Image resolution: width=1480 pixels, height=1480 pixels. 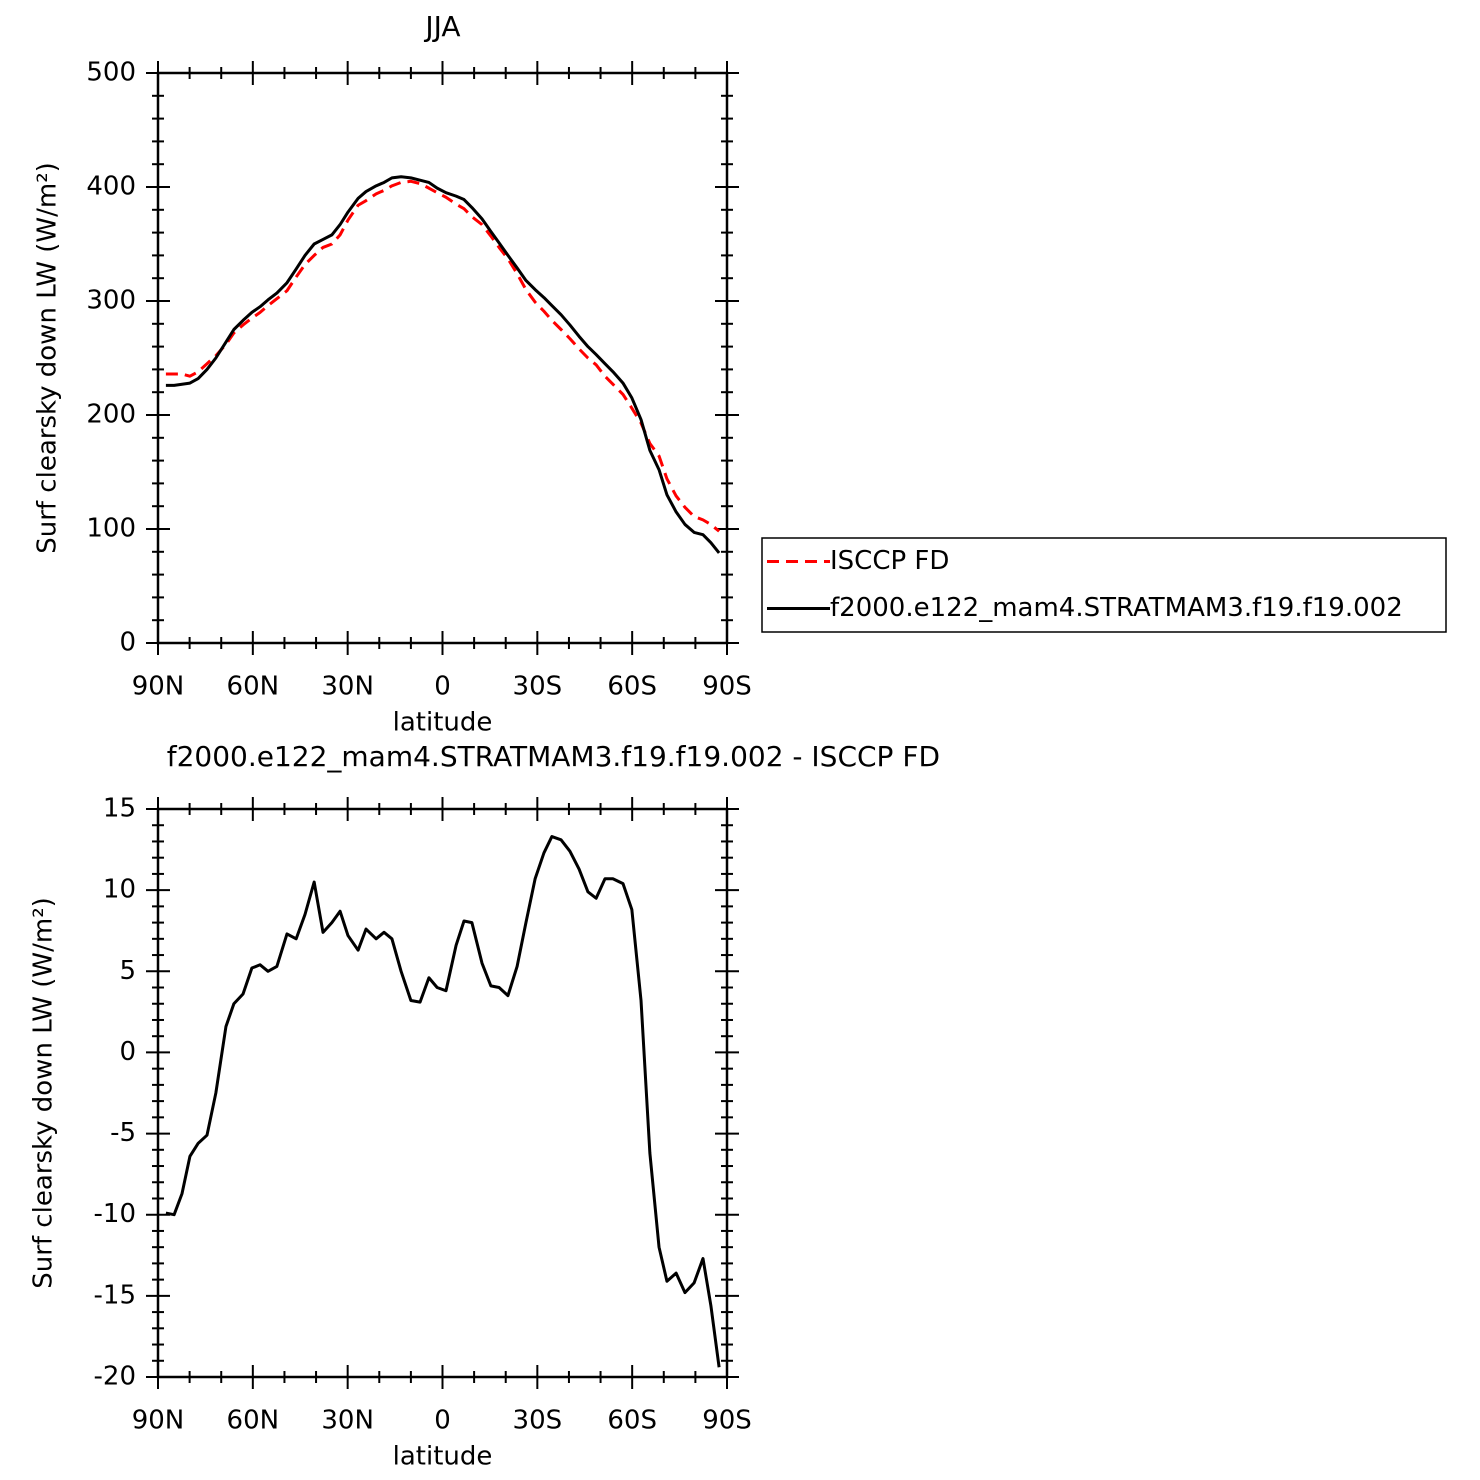 I want to click on y-tick-label: 100, so click(x=111, y=529).